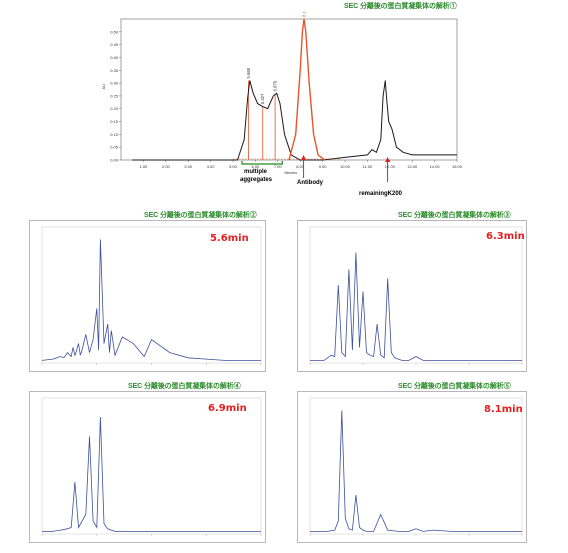 The image size is (568, 553). What do you see at coordinates (144, 166) in the screenshot?
I see `x-tick-label: 1.00` at bounding box center [144, 166].